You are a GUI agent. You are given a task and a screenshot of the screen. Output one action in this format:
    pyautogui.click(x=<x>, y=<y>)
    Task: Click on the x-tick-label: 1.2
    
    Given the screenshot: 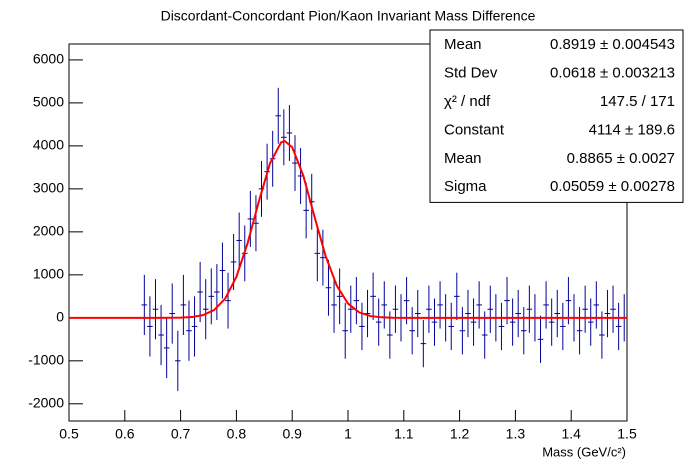 What is the action you would take?
    pyautogui.click(x=460, y=434)
    